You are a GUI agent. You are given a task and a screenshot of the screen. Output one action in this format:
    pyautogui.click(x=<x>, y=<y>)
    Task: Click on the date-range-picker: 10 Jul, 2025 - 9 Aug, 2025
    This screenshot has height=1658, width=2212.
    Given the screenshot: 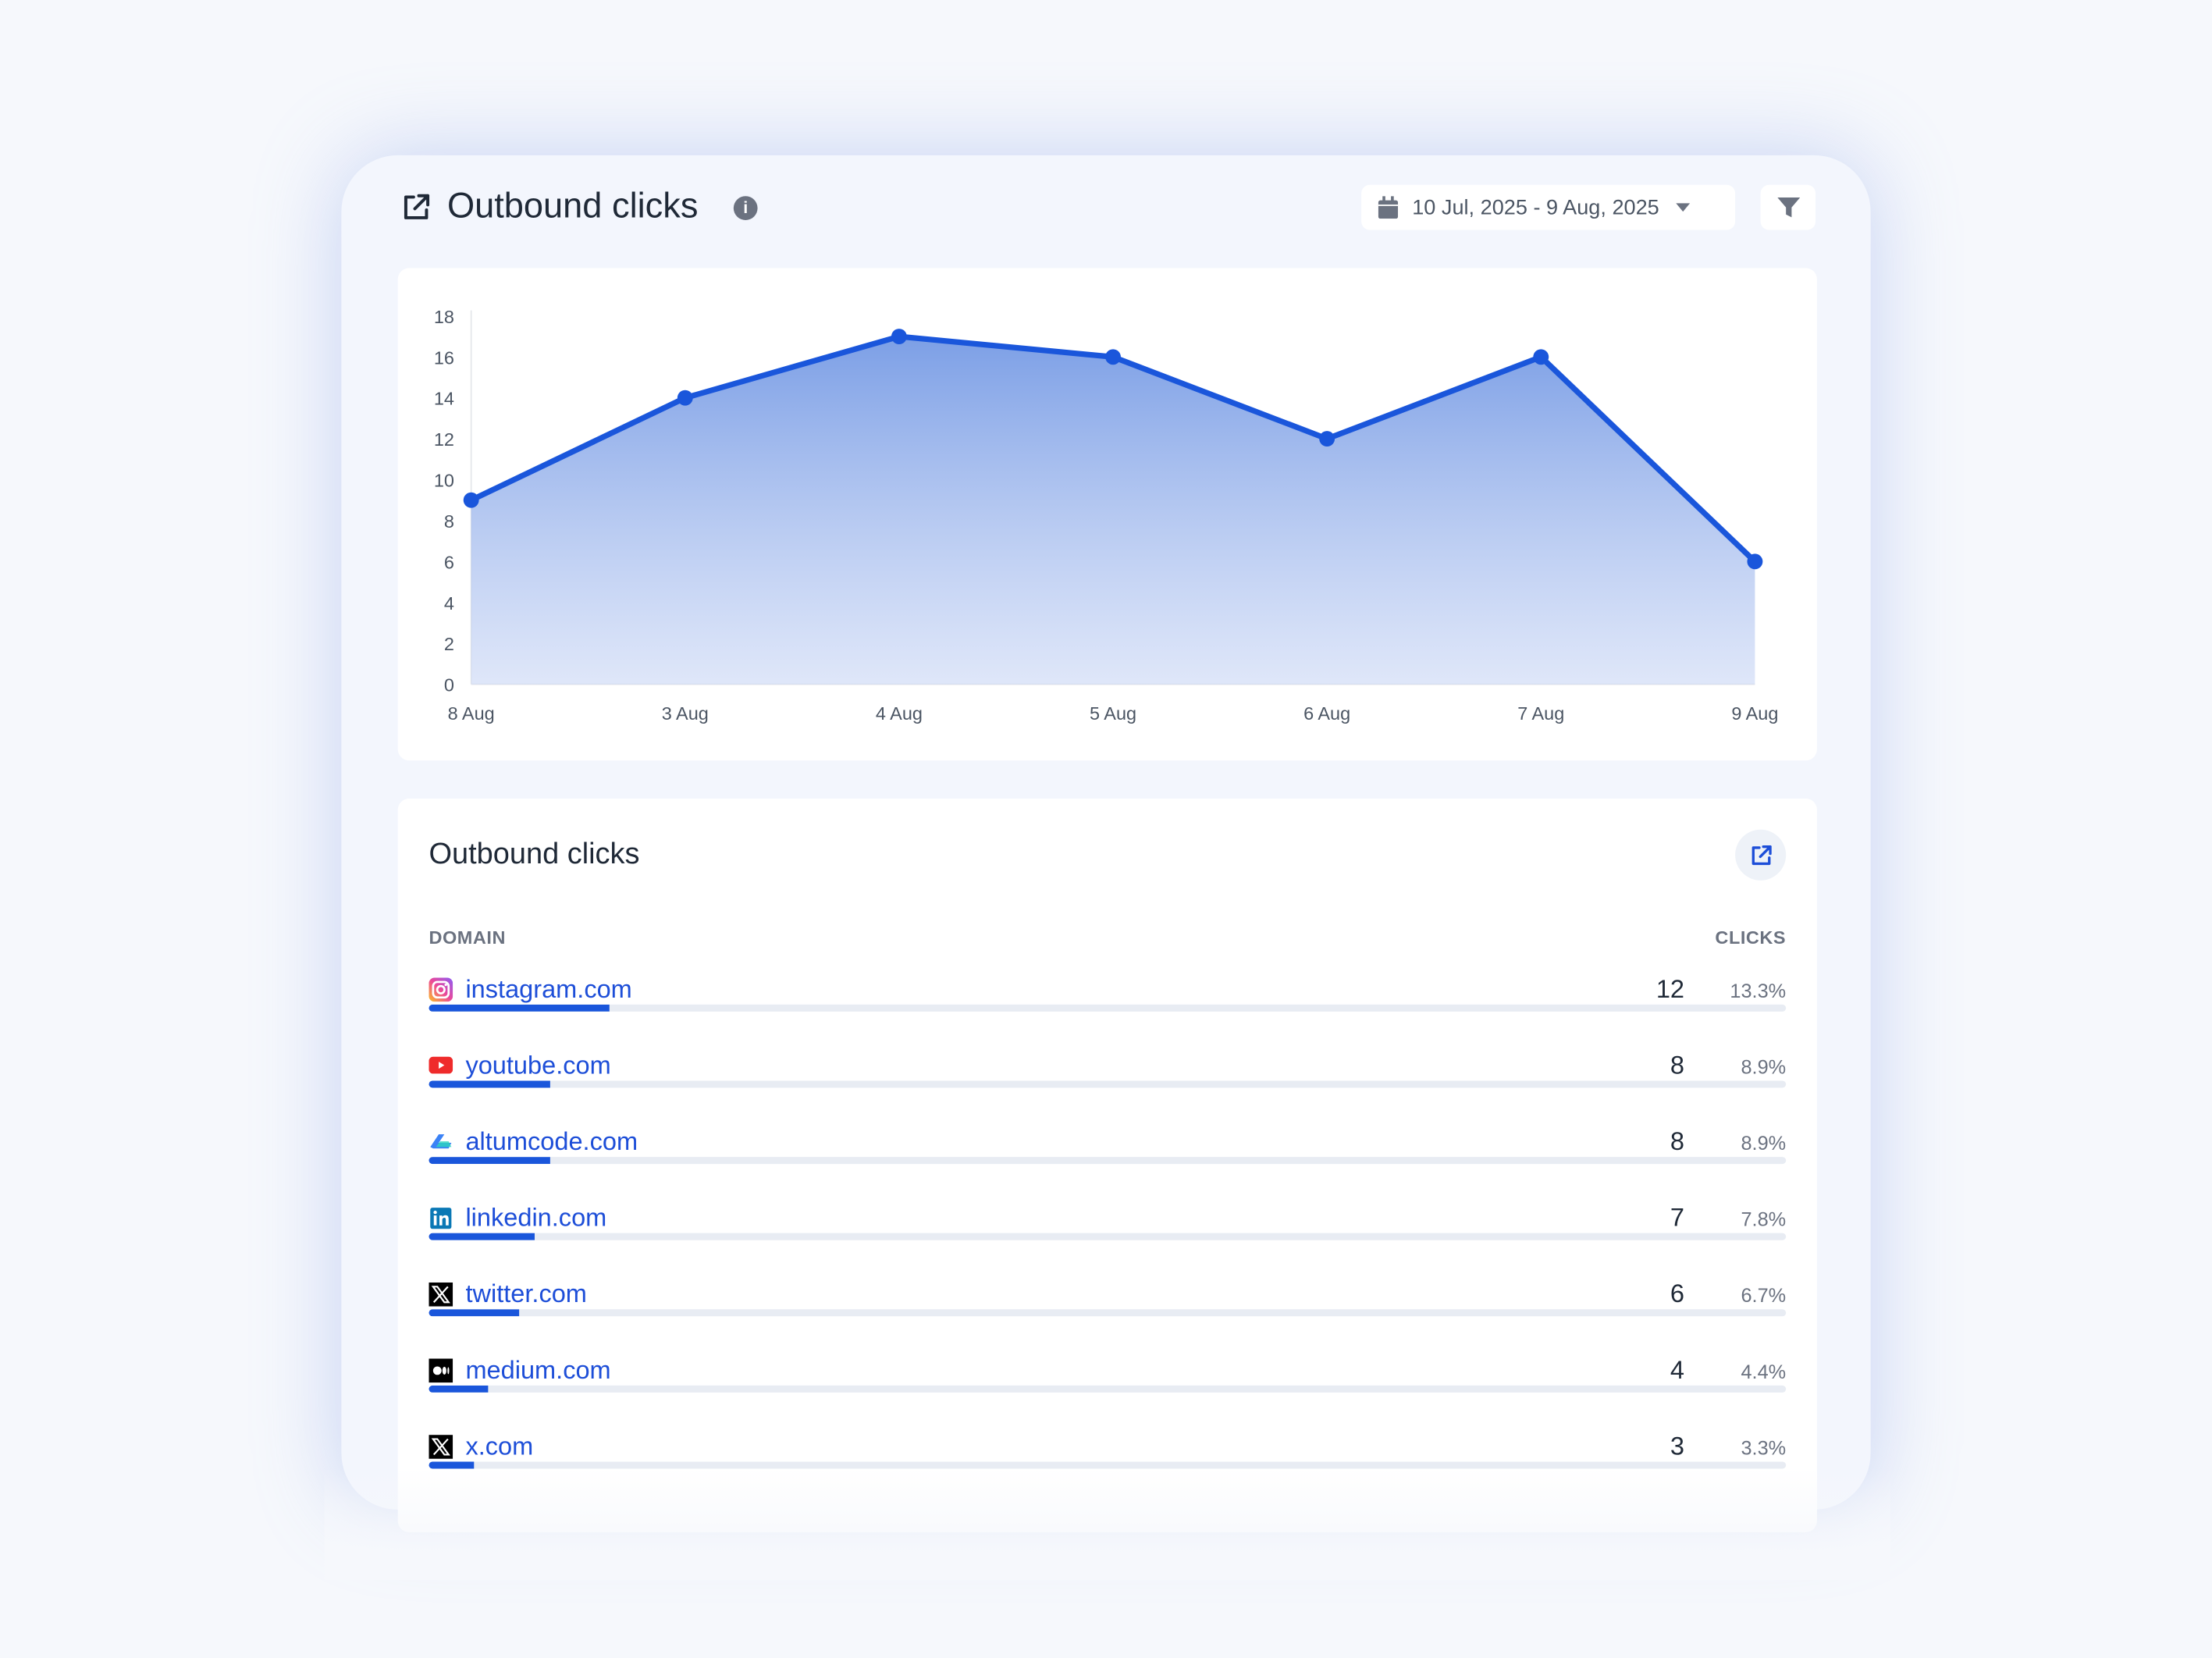 What is the action you would take?
    pyautogui.click(x=1549, y=207)
    